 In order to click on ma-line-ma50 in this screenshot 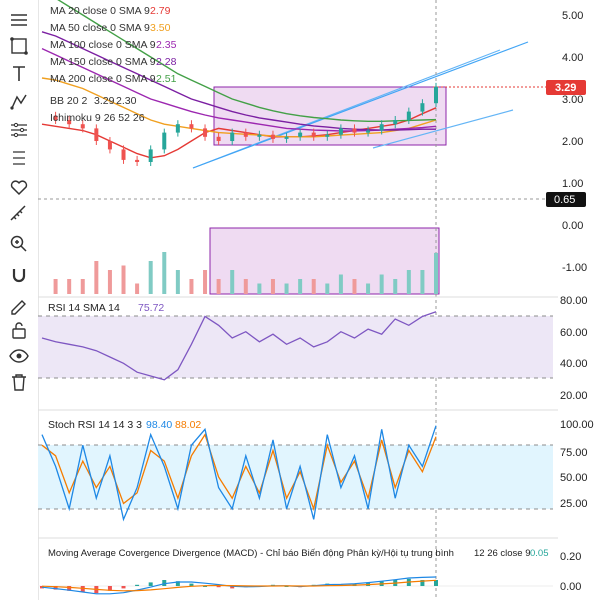, I will do `click(239, 107)`.